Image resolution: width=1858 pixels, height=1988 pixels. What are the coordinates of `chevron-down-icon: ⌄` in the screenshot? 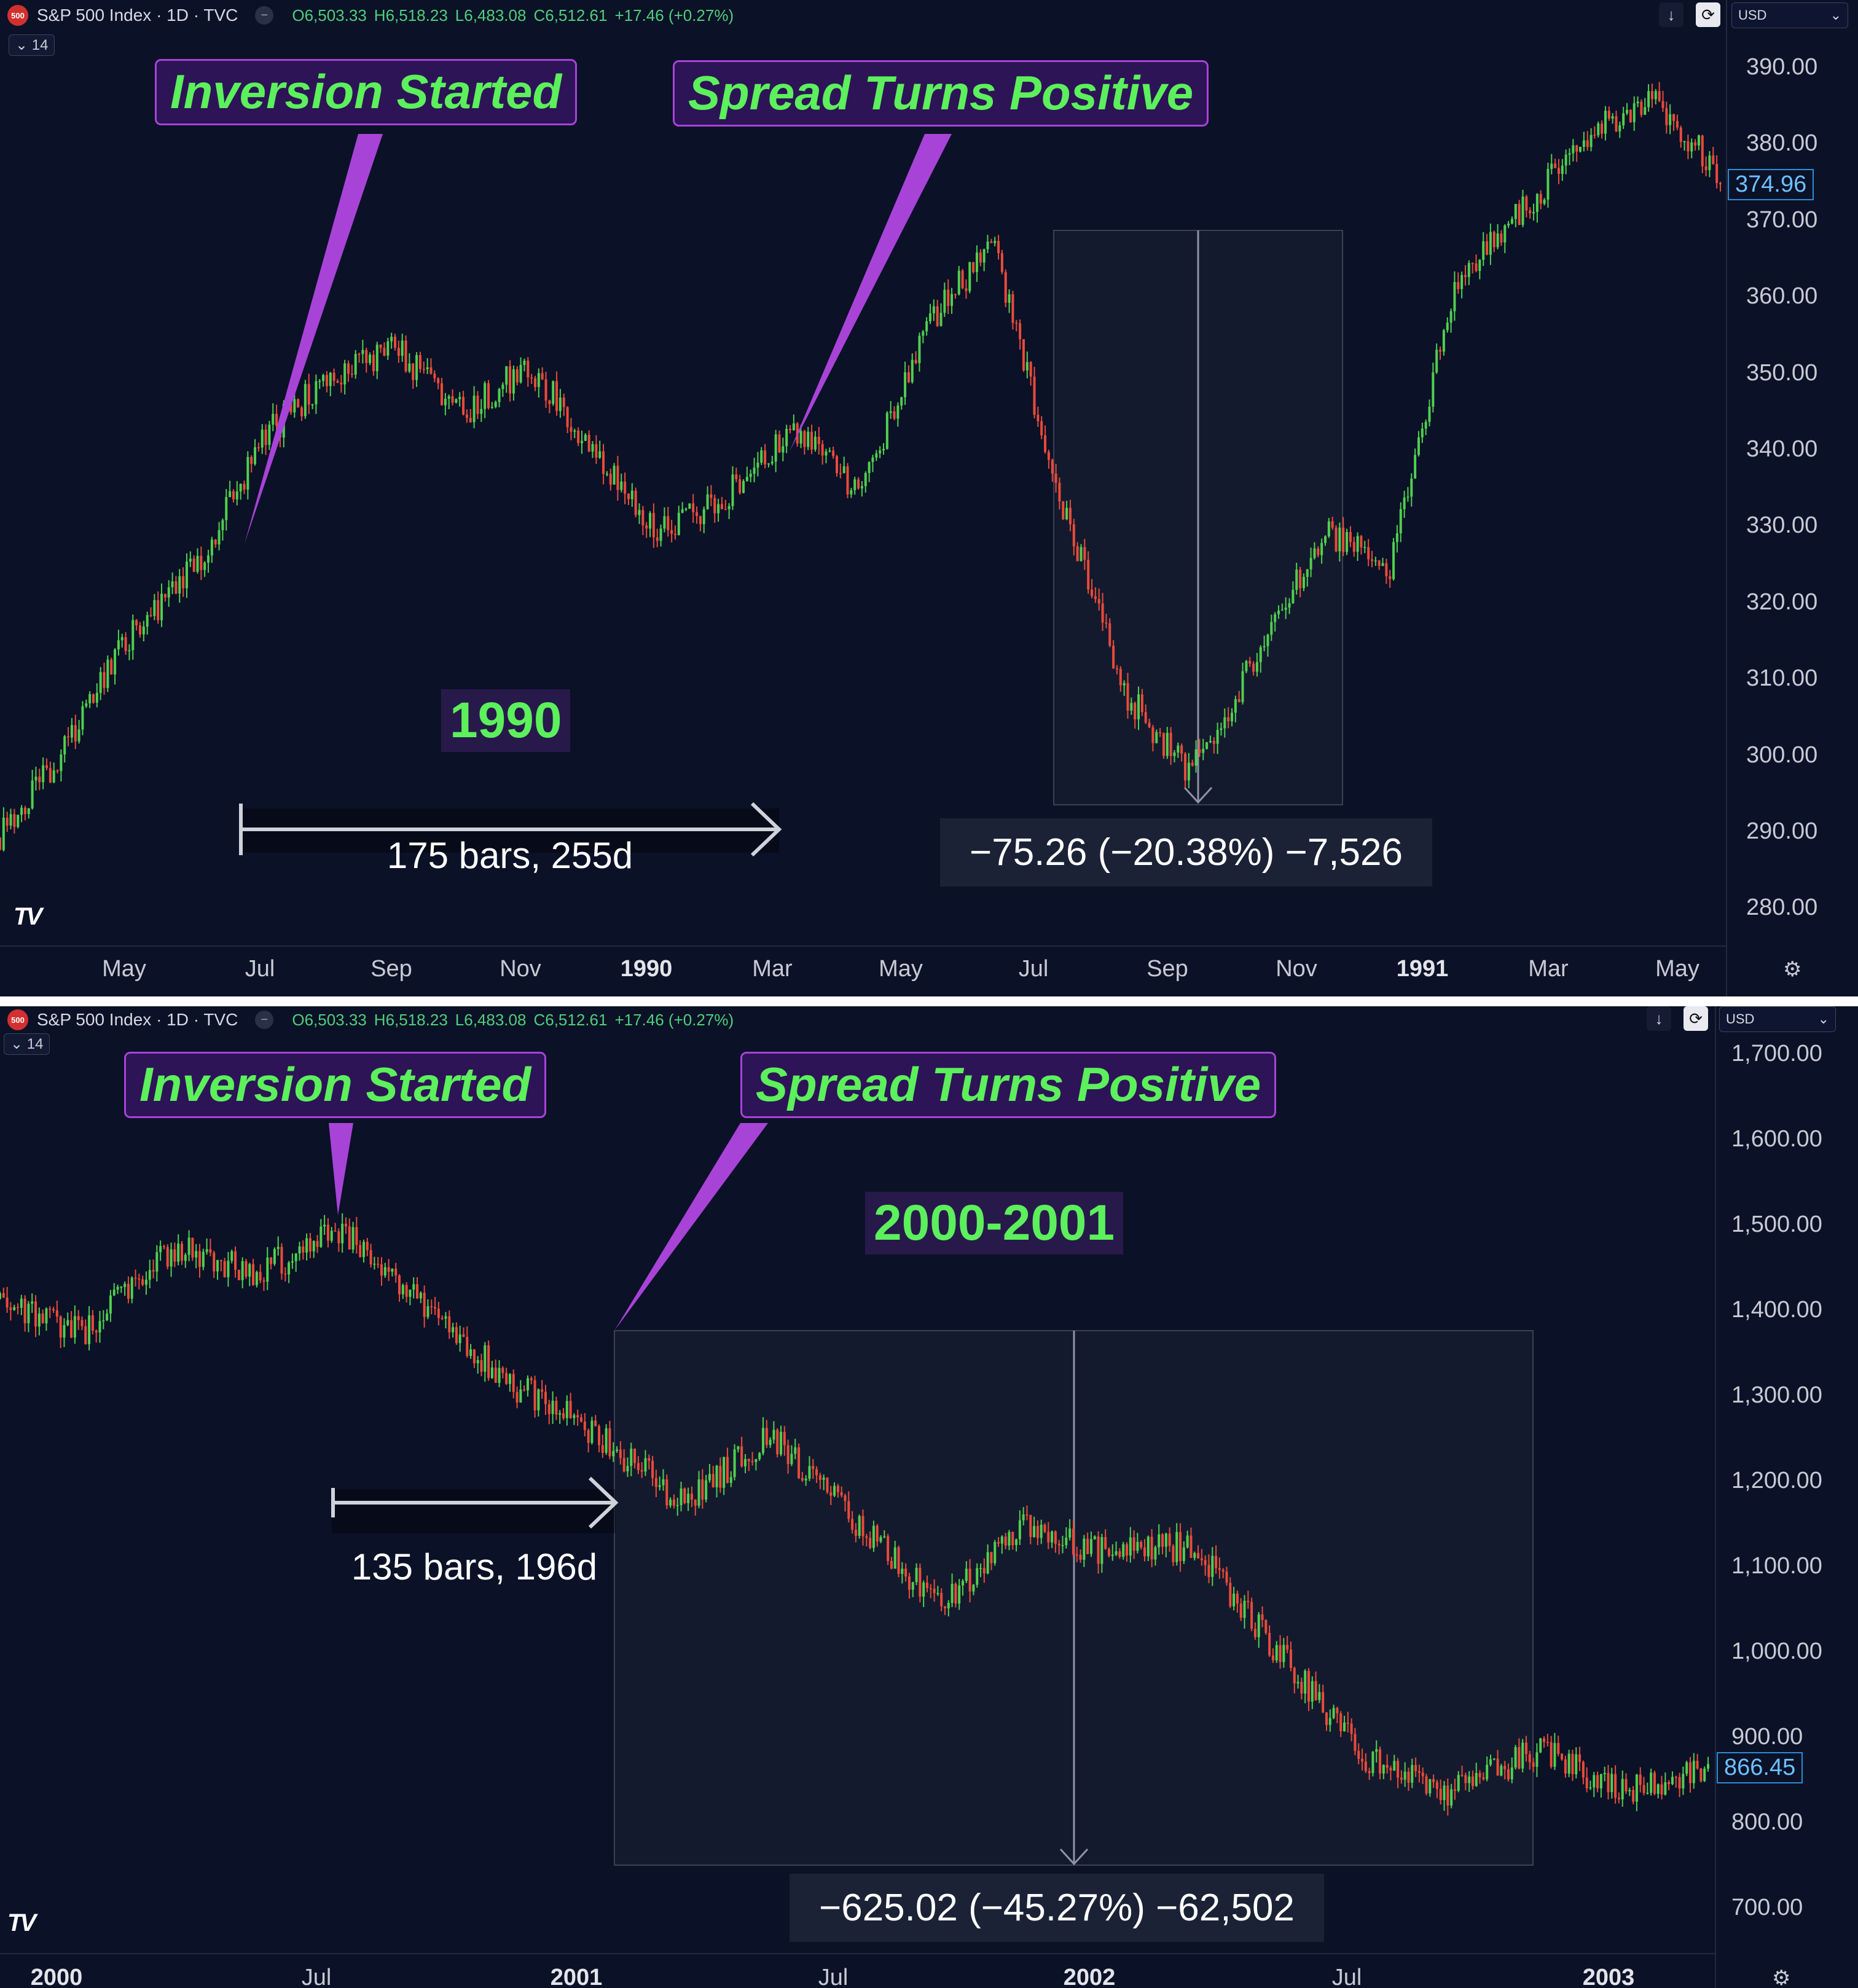 It's located at (1835, 15).